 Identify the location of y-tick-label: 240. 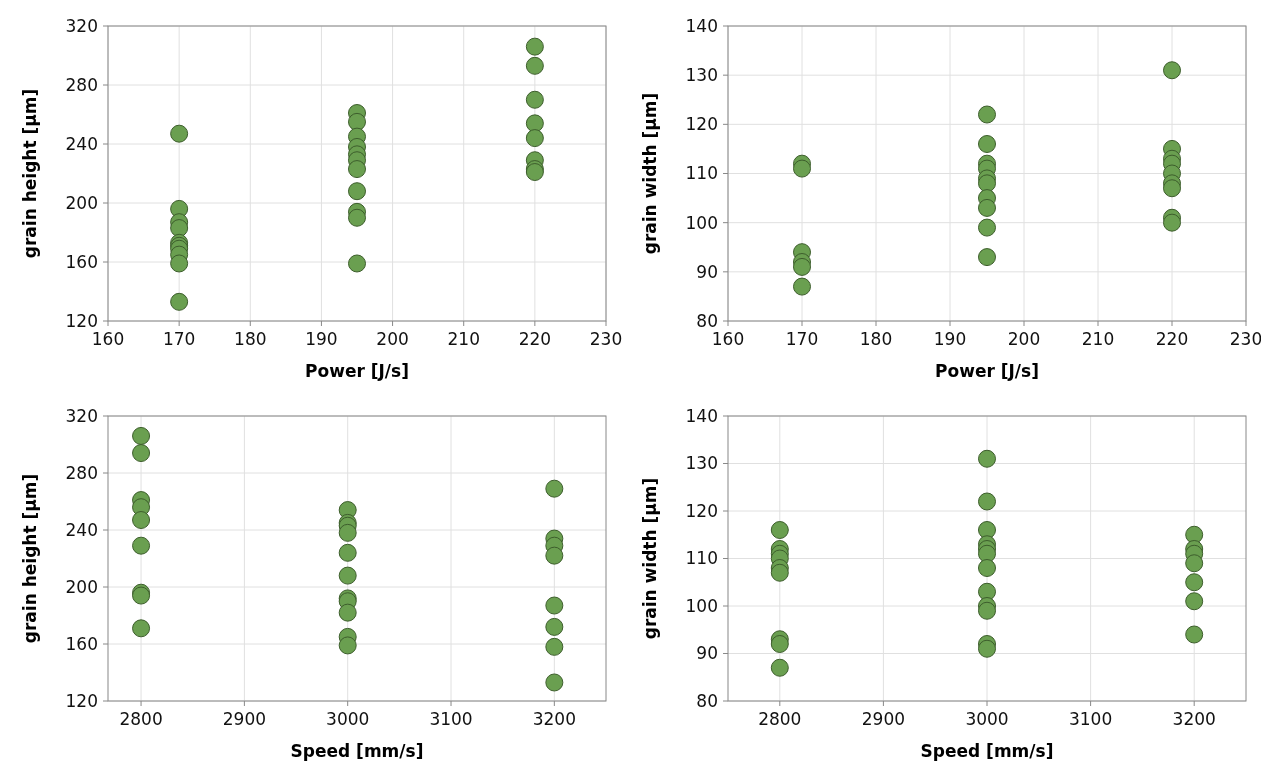
(81, 529).